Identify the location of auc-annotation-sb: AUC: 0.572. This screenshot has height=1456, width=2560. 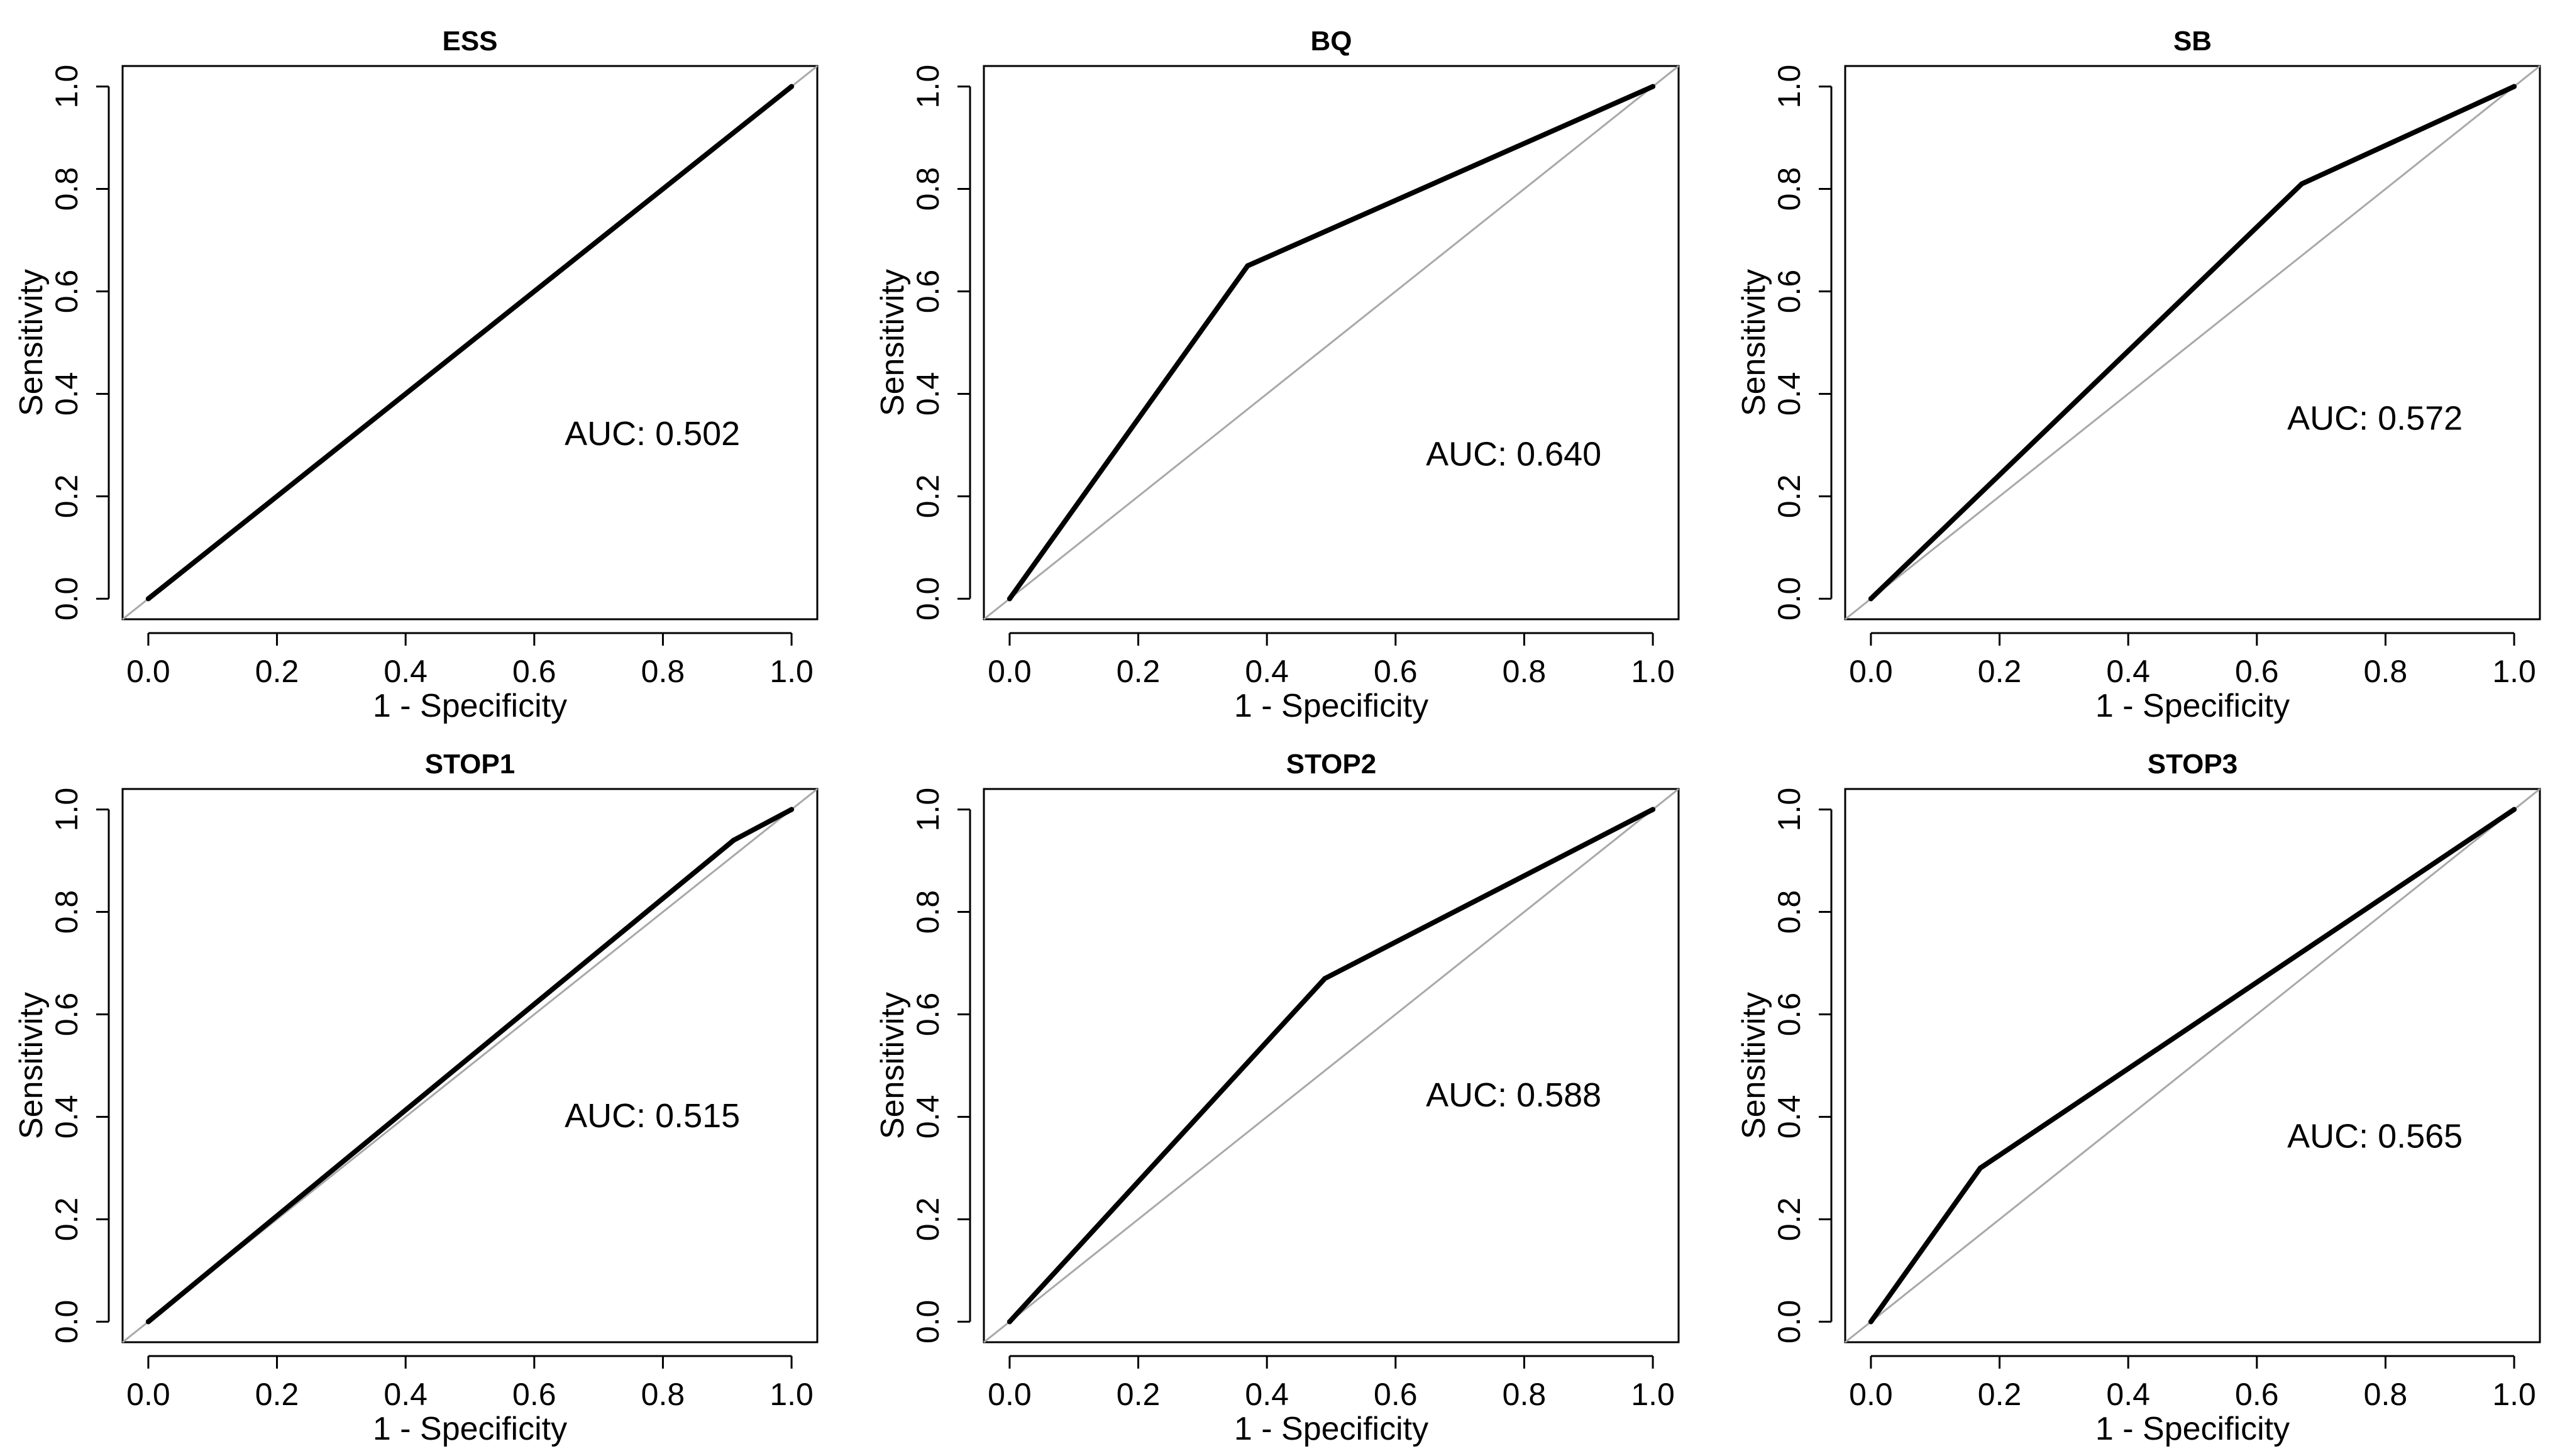
(2375, 419).